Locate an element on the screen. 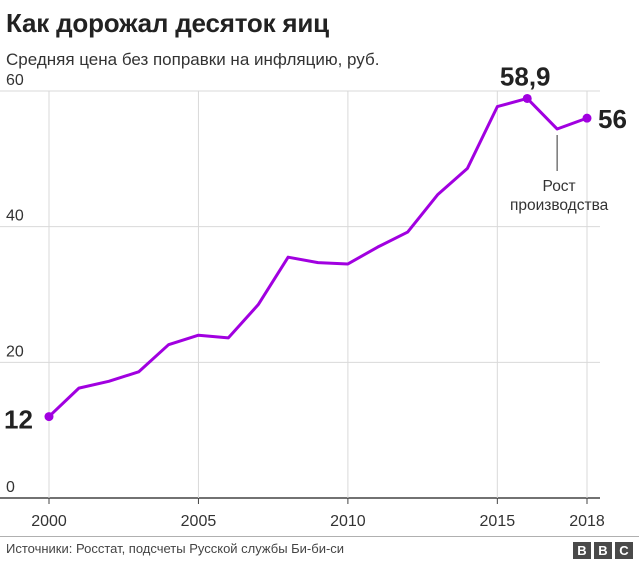 The width and height of the screenshot is (639, 564). y-tick-label: 40 is located at coordinates (15, 216).